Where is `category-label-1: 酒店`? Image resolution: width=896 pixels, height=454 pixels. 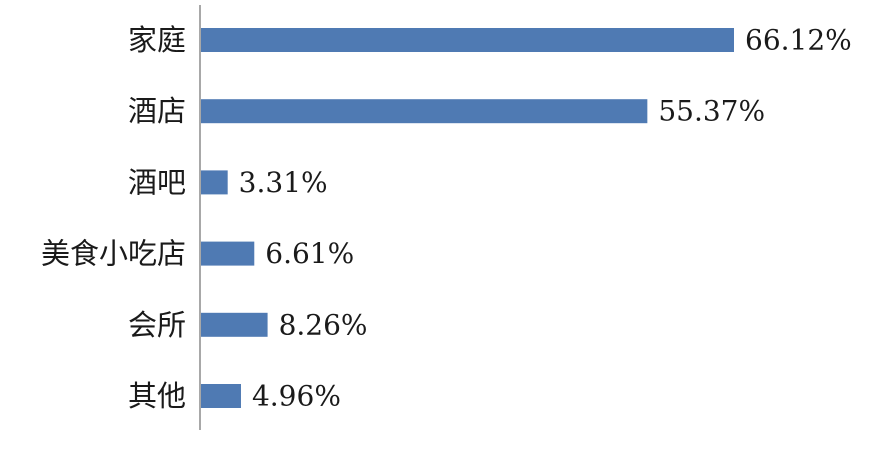 category-label-1: 酒店 is located at coordinates (157, 111).